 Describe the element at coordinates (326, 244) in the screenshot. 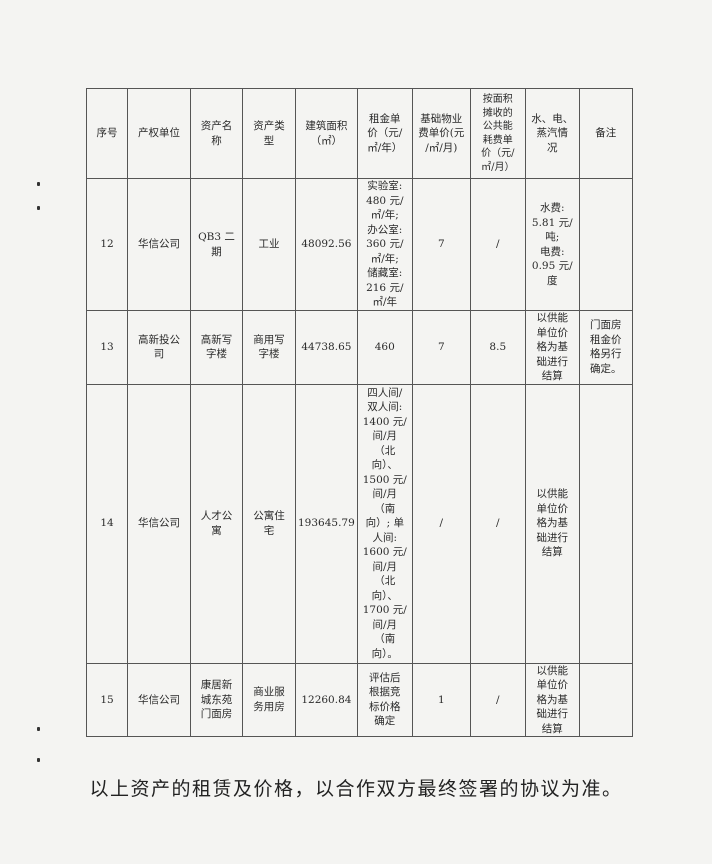

I see `cell-area: 48092.56` at that location.